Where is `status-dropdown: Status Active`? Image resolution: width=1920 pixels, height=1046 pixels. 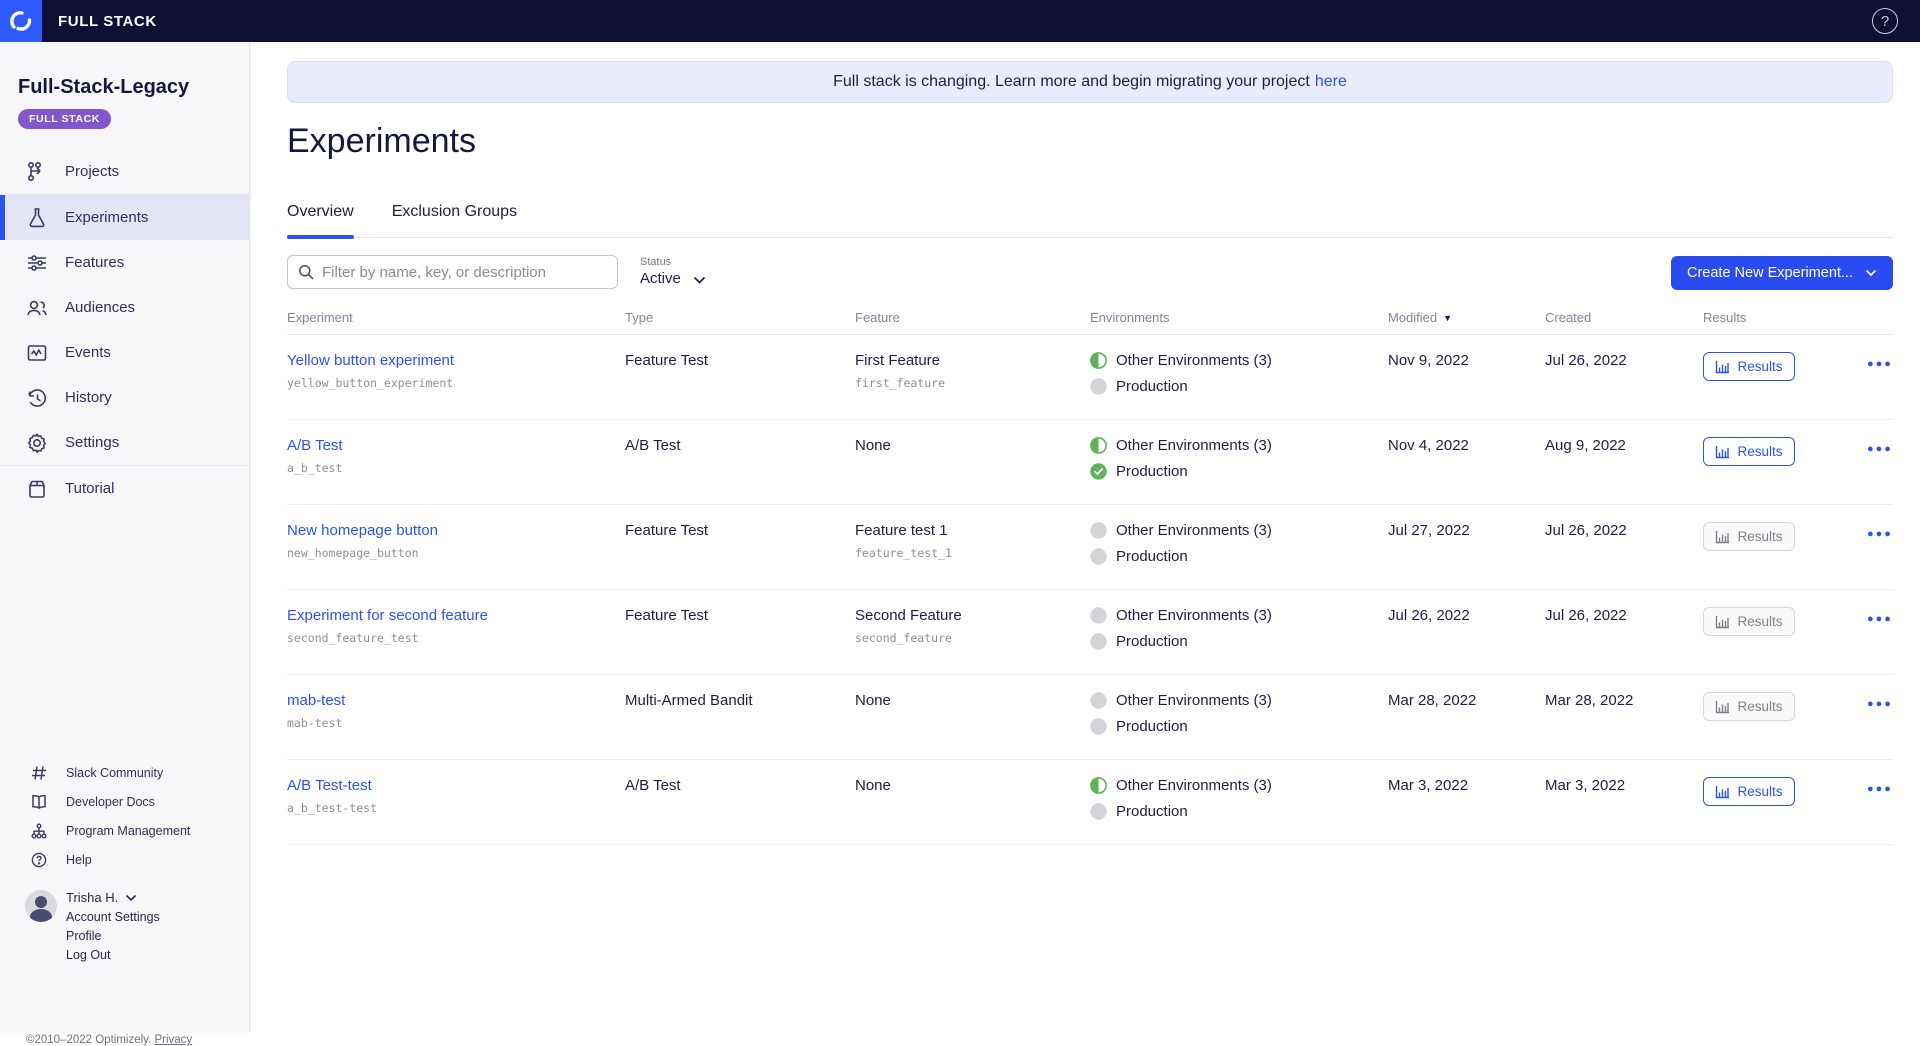 status-dropdown: Status Active is located at coordinates (673, 272).